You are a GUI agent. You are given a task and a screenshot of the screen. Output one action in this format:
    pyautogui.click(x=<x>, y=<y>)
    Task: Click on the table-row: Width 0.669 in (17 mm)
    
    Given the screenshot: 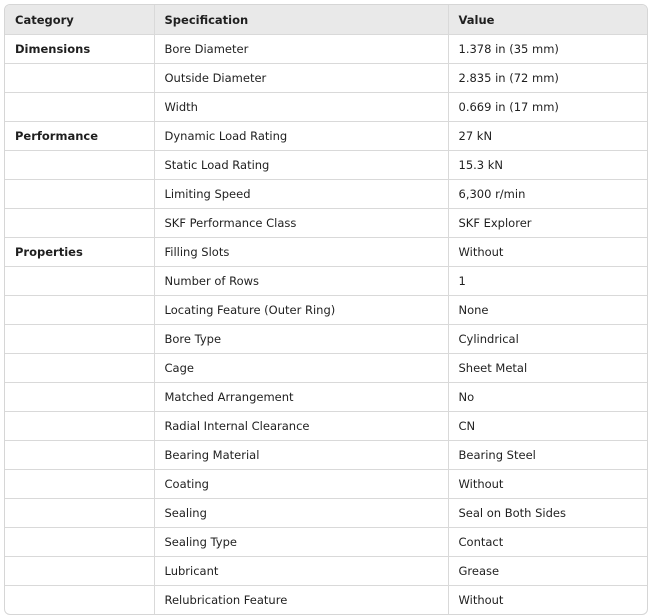 What is the action you would take?
    pyautogui.click(x=326, y=107)
    